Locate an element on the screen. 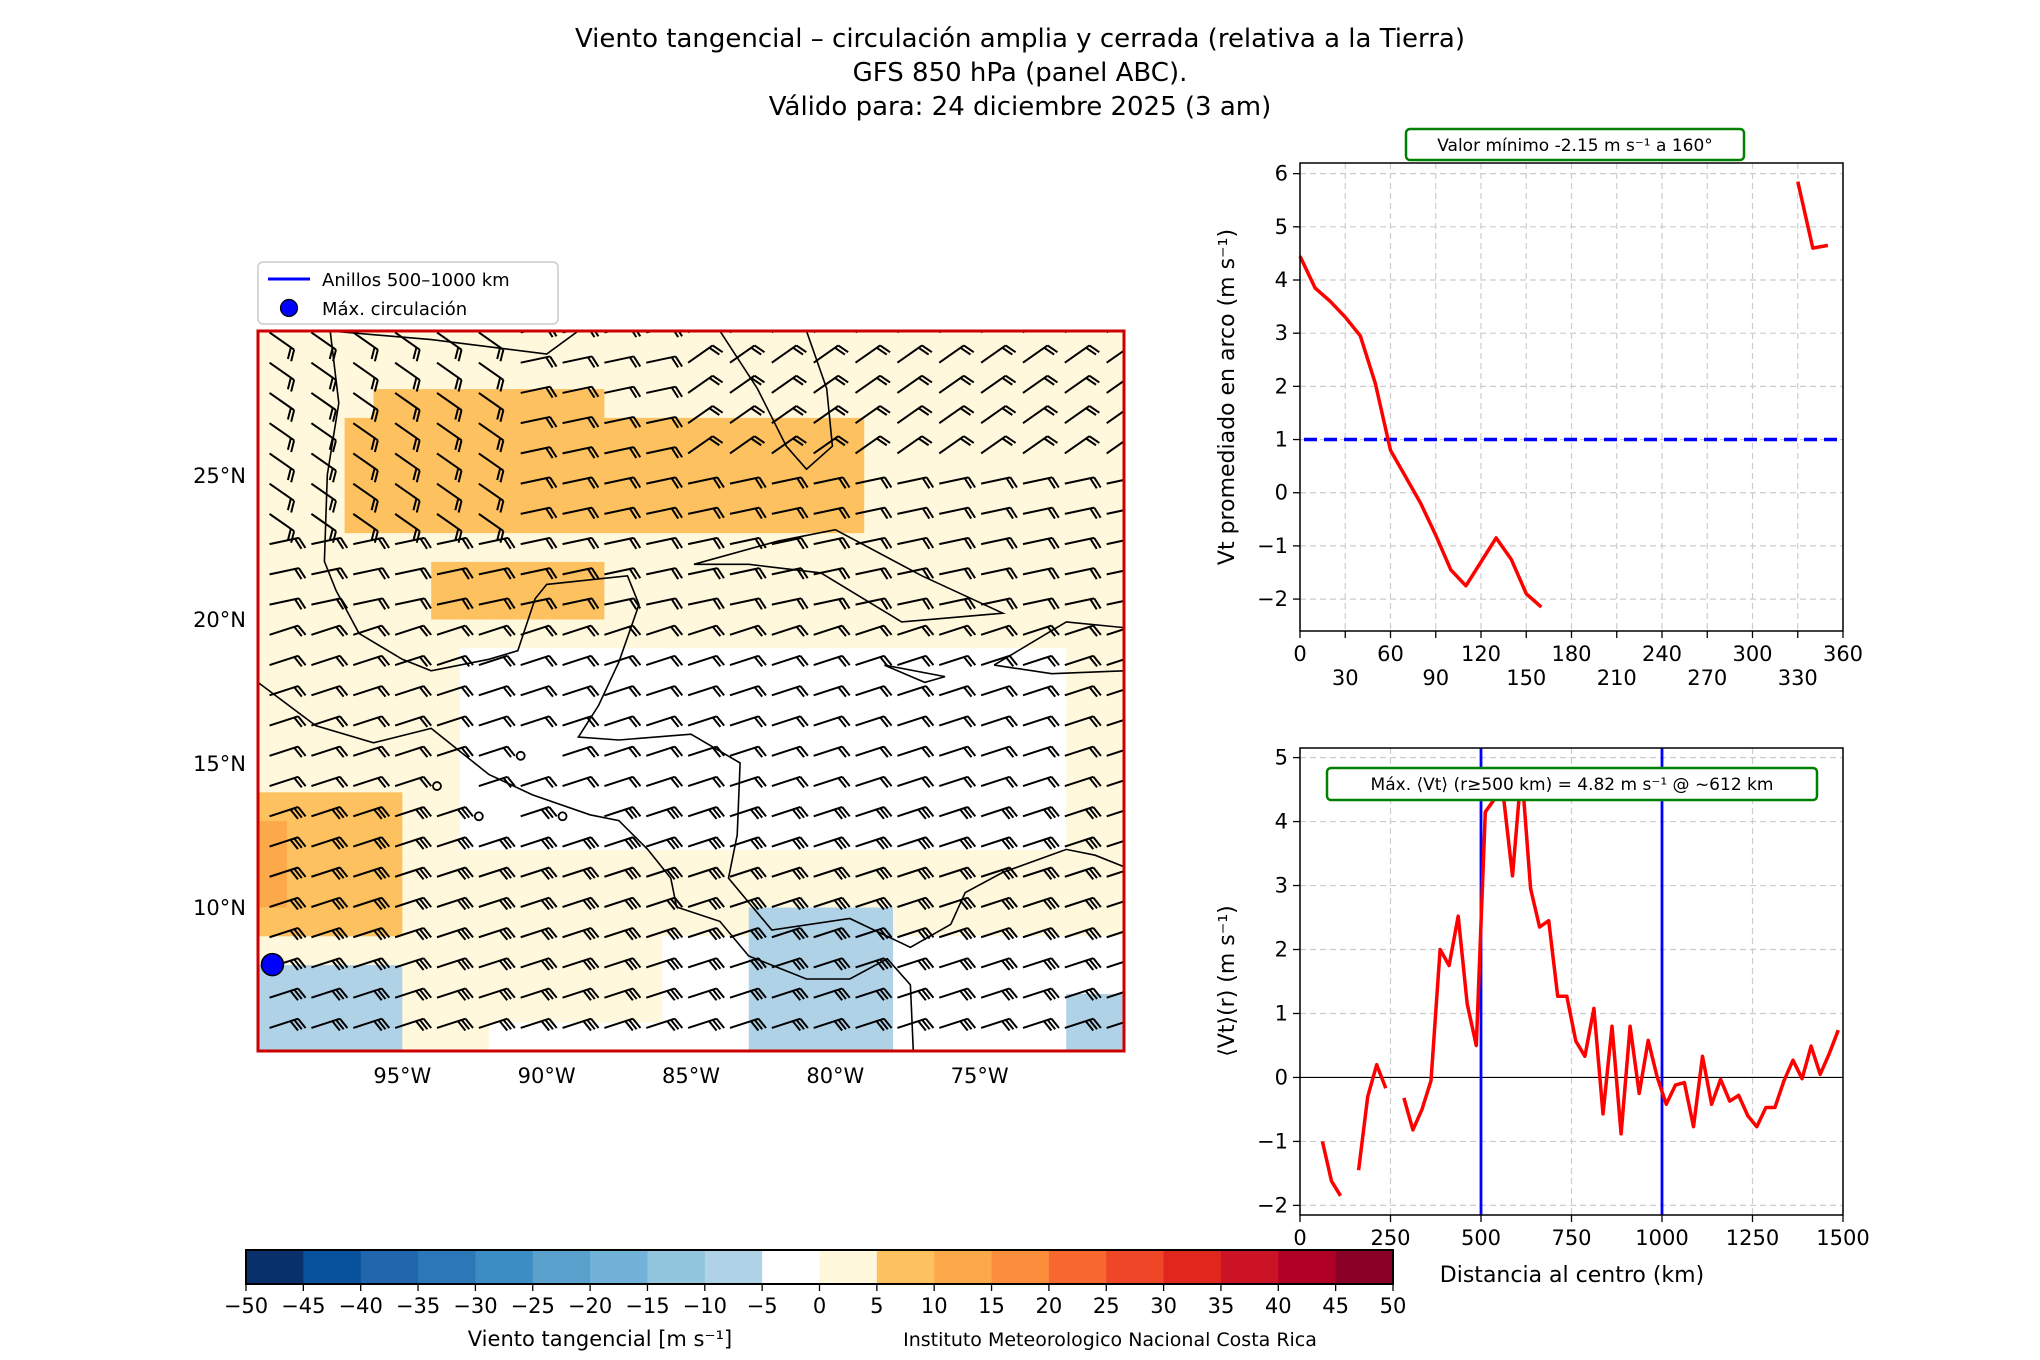 The height and width of the screenshot is (1360, 2040). azimuth-curve is located at coordinates (1563, 395).